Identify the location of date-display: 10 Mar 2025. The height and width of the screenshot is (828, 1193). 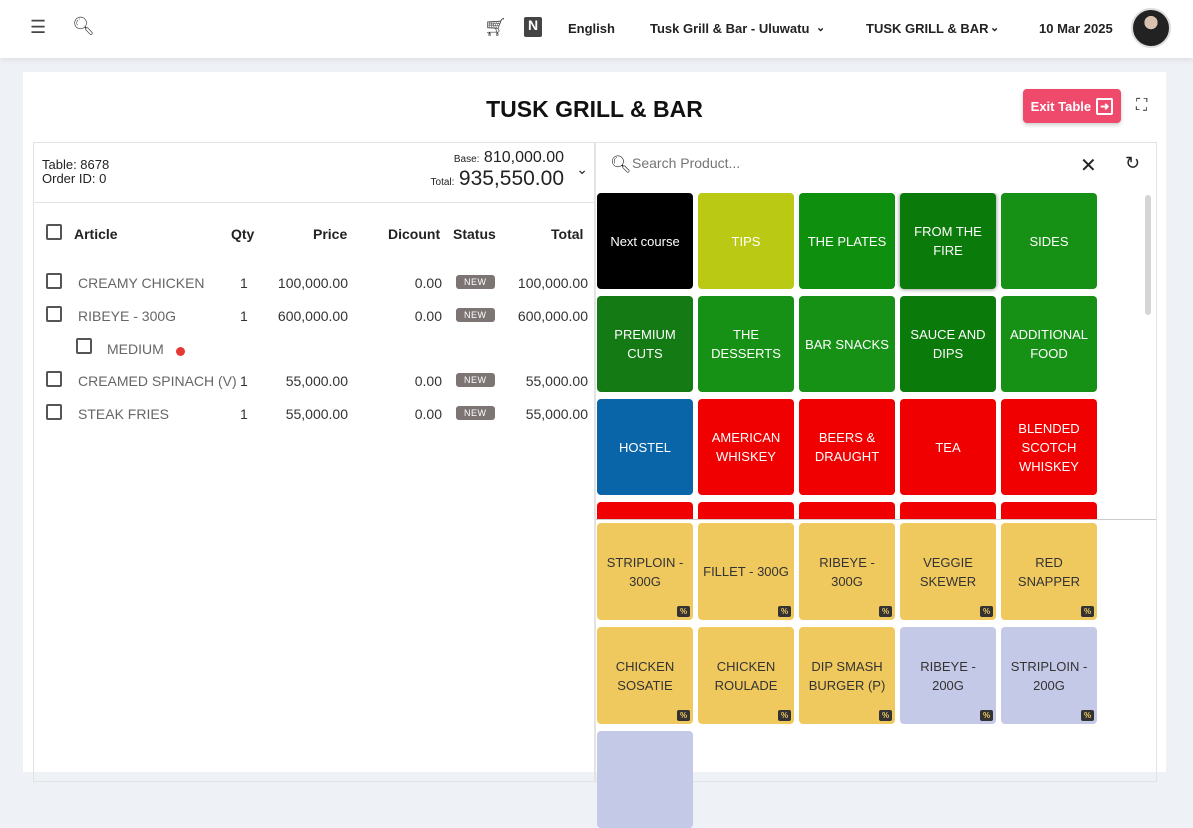
(1076, 28).